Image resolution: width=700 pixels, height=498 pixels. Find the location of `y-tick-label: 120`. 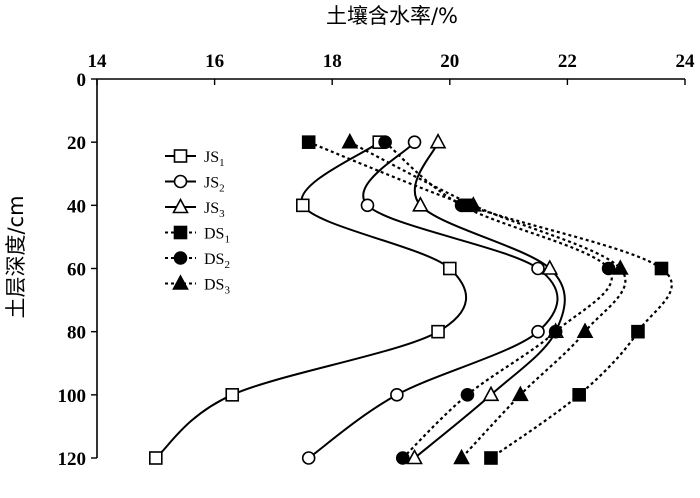

y-tick-label: 120 is located at coordinates (72, 459).